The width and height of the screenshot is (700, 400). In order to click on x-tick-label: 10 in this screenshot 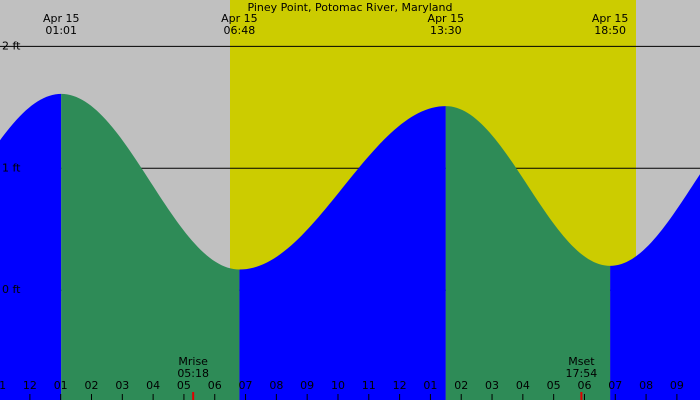, I will do `click(338, 385)`.